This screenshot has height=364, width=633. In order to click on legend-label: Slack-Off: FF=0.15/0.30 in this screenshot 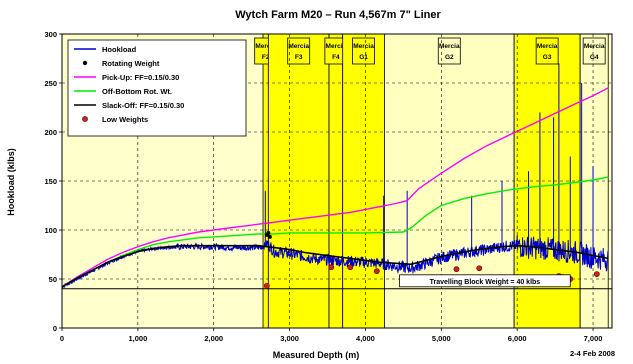, I will do `click(143, 105)`.